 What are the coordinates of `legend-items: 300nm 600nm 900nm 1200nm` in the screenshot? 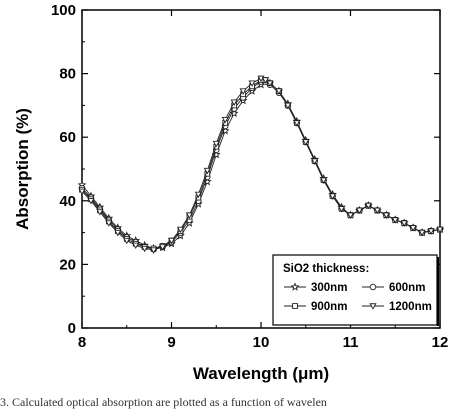 It's located at (358, 297).